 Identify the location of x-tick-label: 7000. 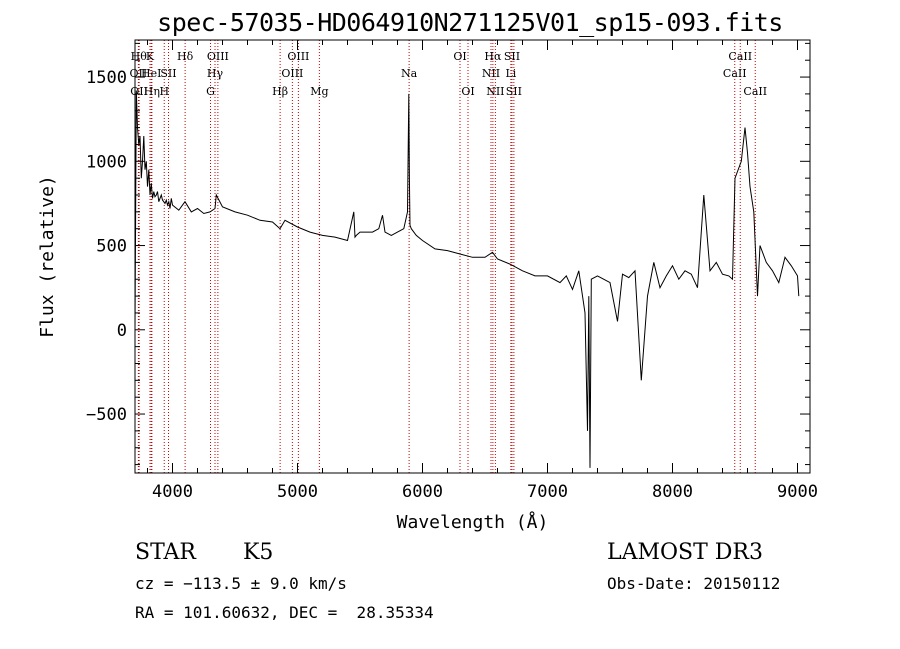
(547, 492).